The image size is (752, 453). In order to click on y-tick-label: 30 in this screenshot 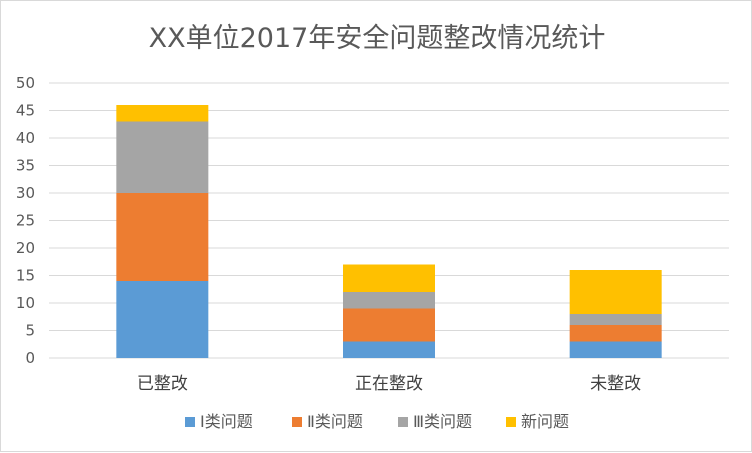, I will do `click(25, 193)`.